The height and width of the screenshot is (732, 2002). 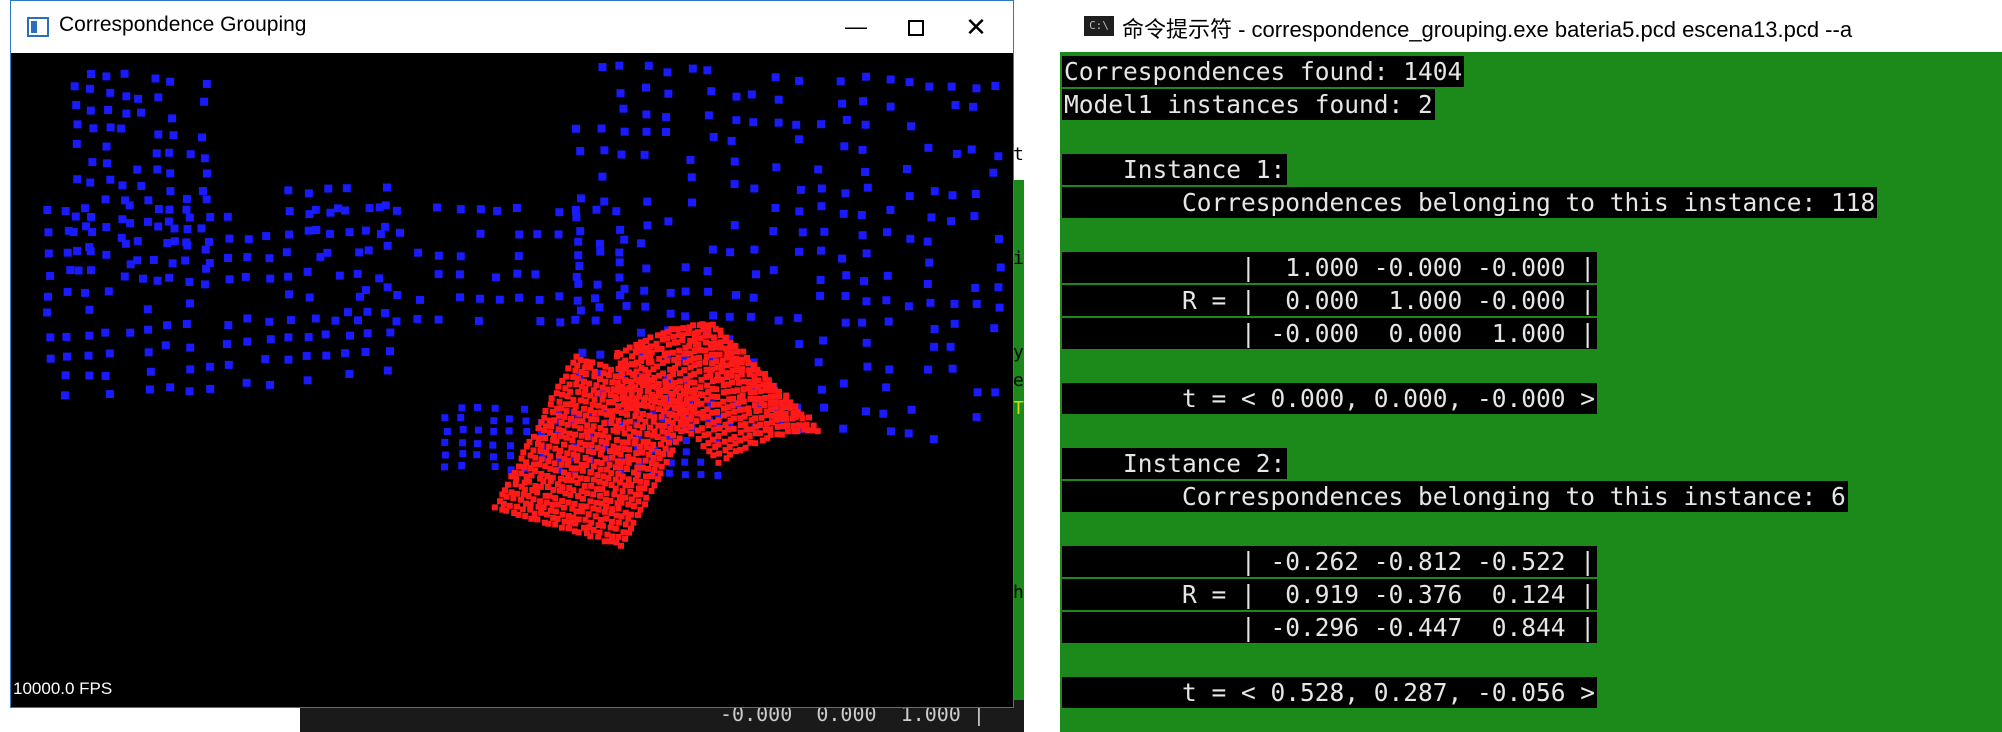 What do you see at coordinates (1018, 408) in the screenshot?
I see `background-text-fragment: T` at bounding box center [1018, 408].